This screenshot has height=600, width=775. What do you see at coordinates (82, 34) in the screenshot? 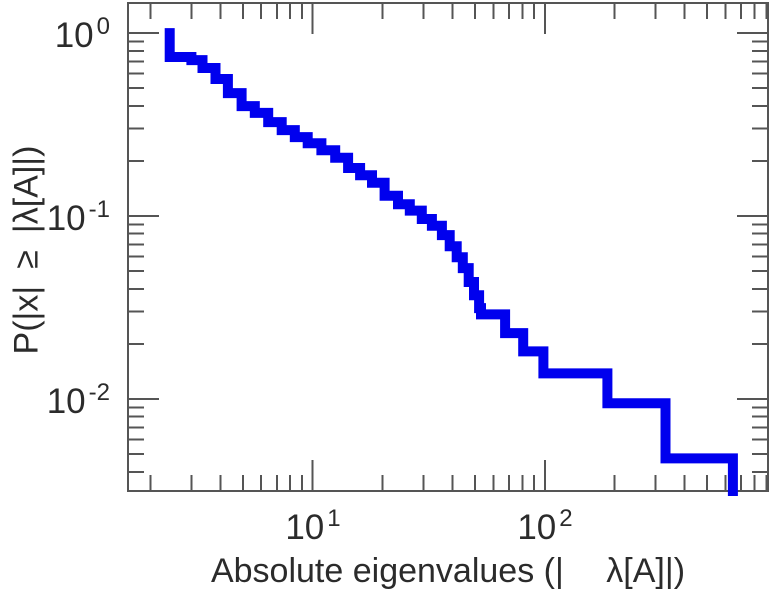
I see `y-tick-label: 10 0` at bounding box center [82, 34].